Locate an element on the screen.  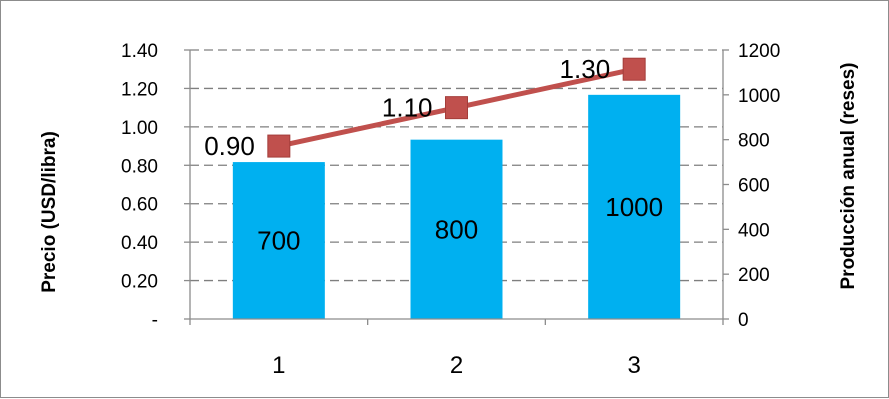
right-tick-label: 600 is located at coordinates (754, 186).